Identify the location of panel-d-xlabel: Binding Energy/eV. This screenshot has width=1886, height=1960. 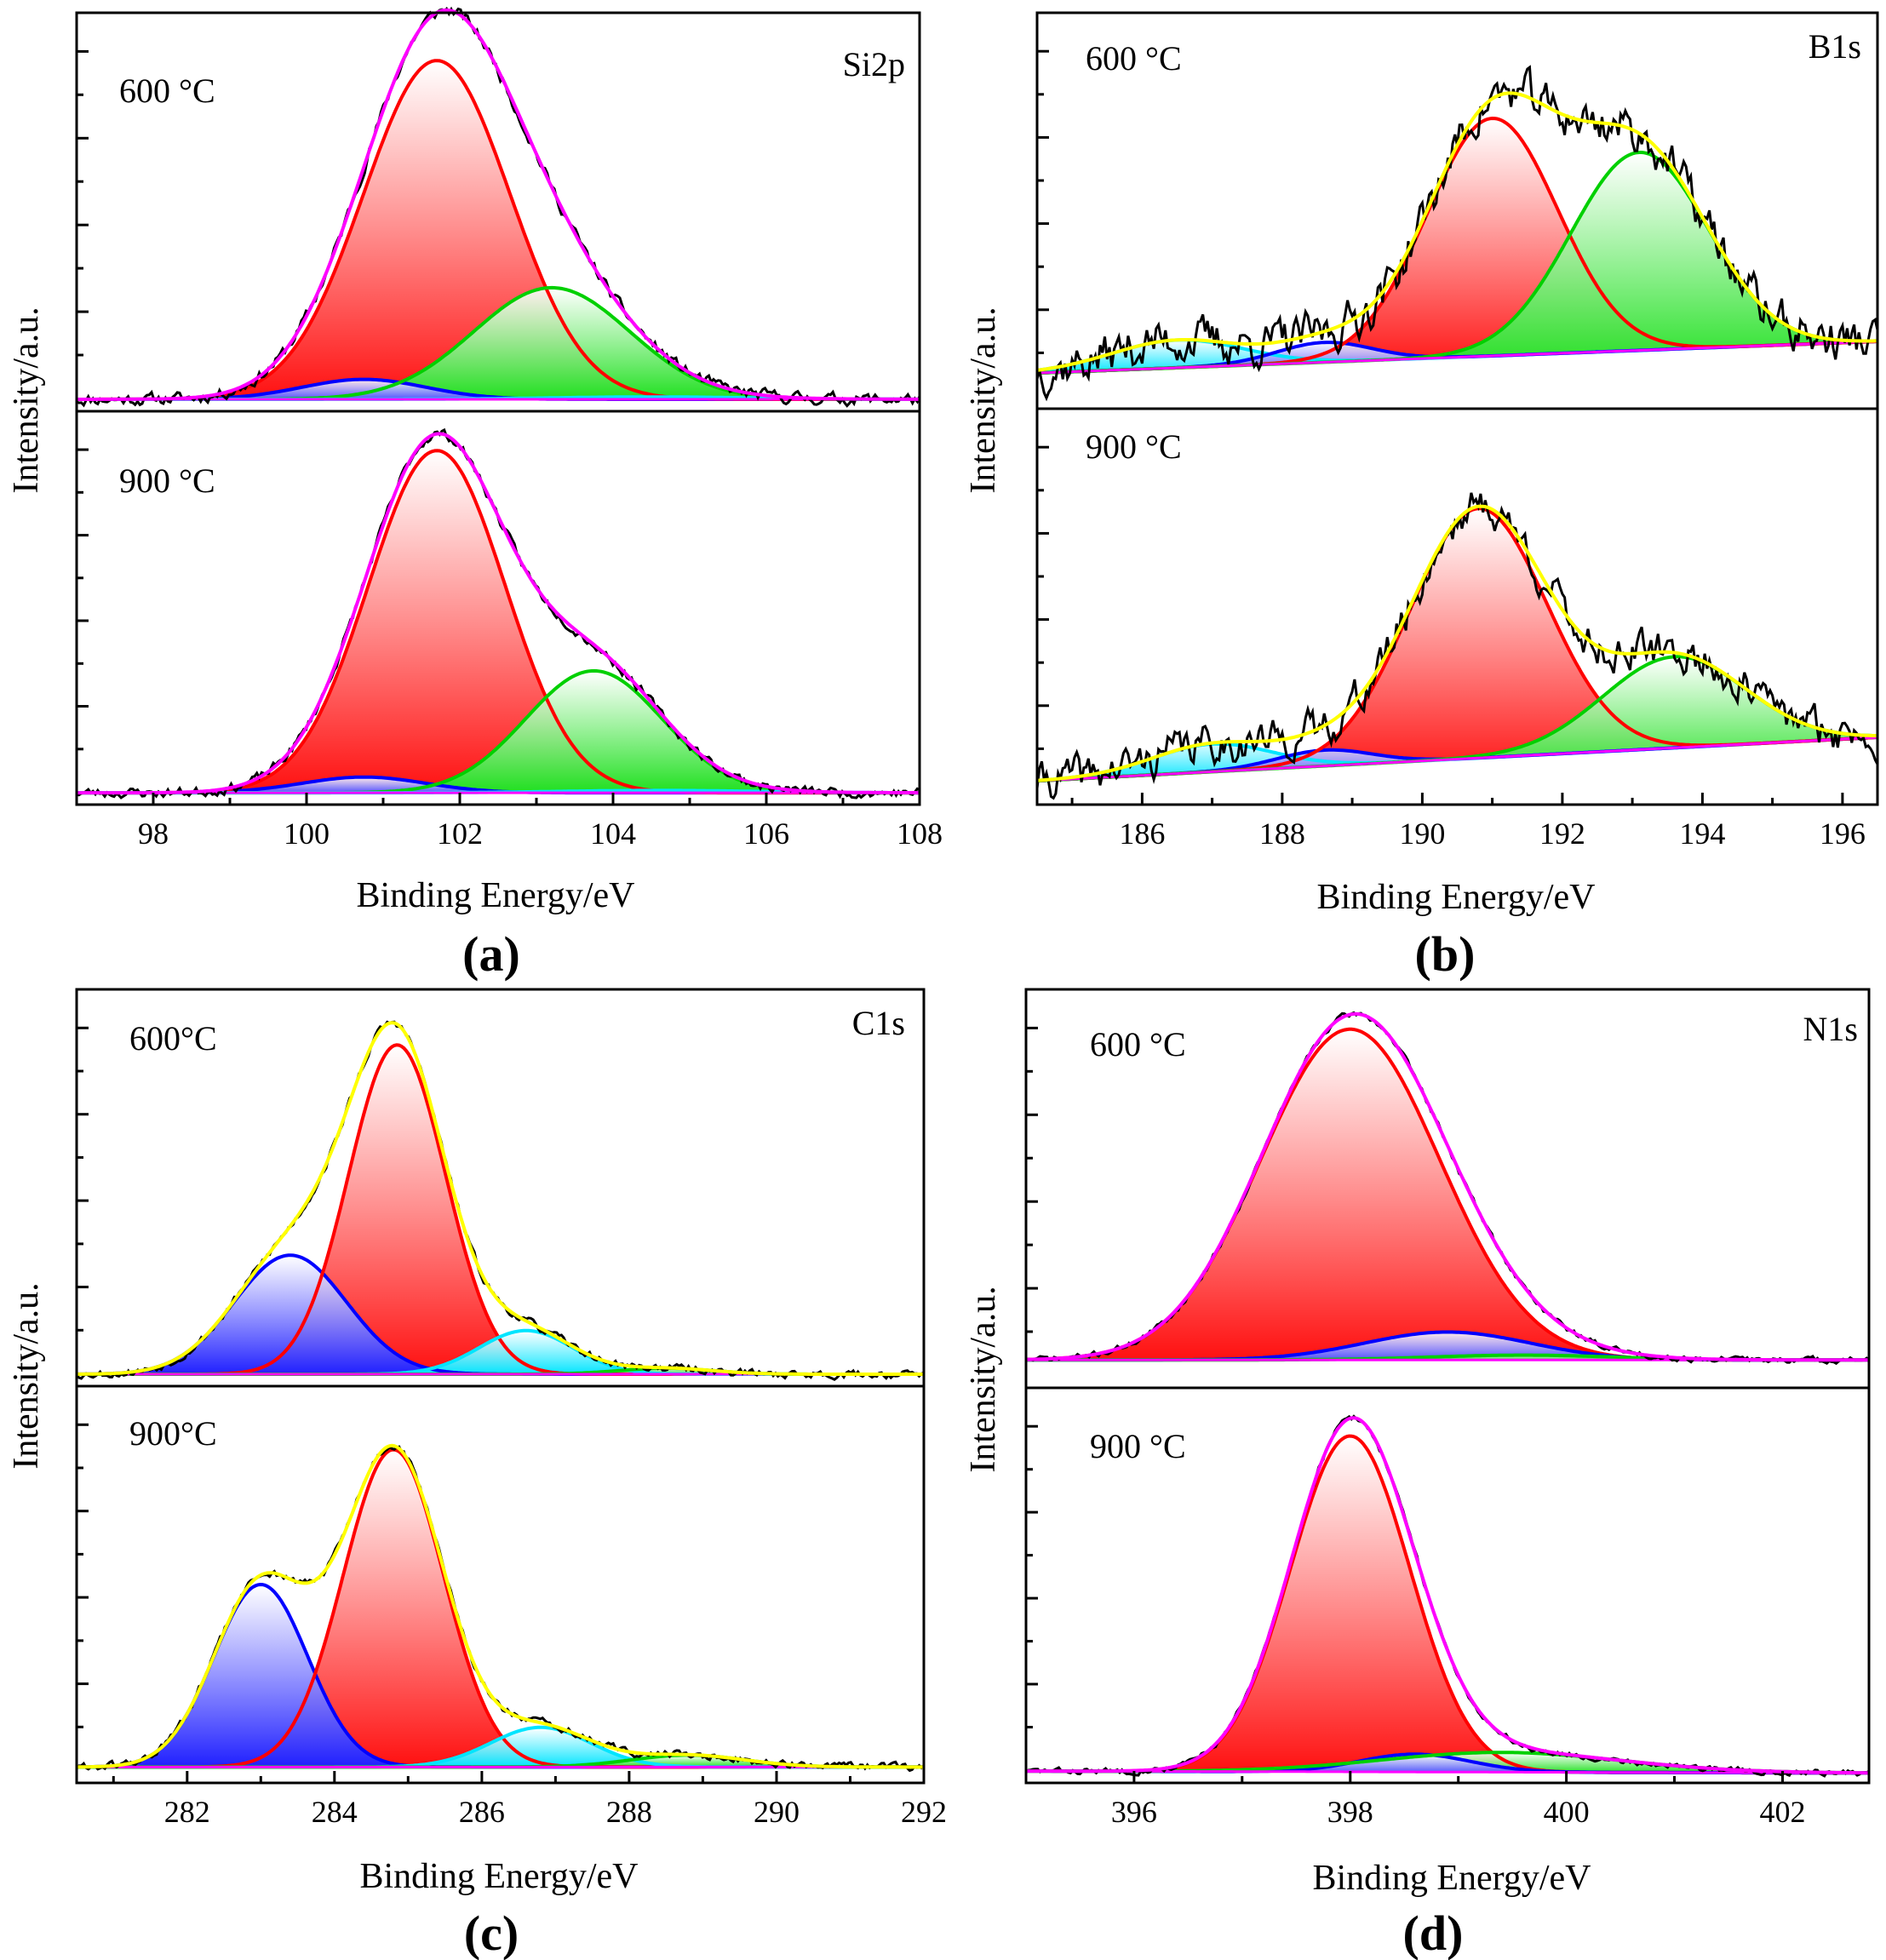
(1451, 1878).